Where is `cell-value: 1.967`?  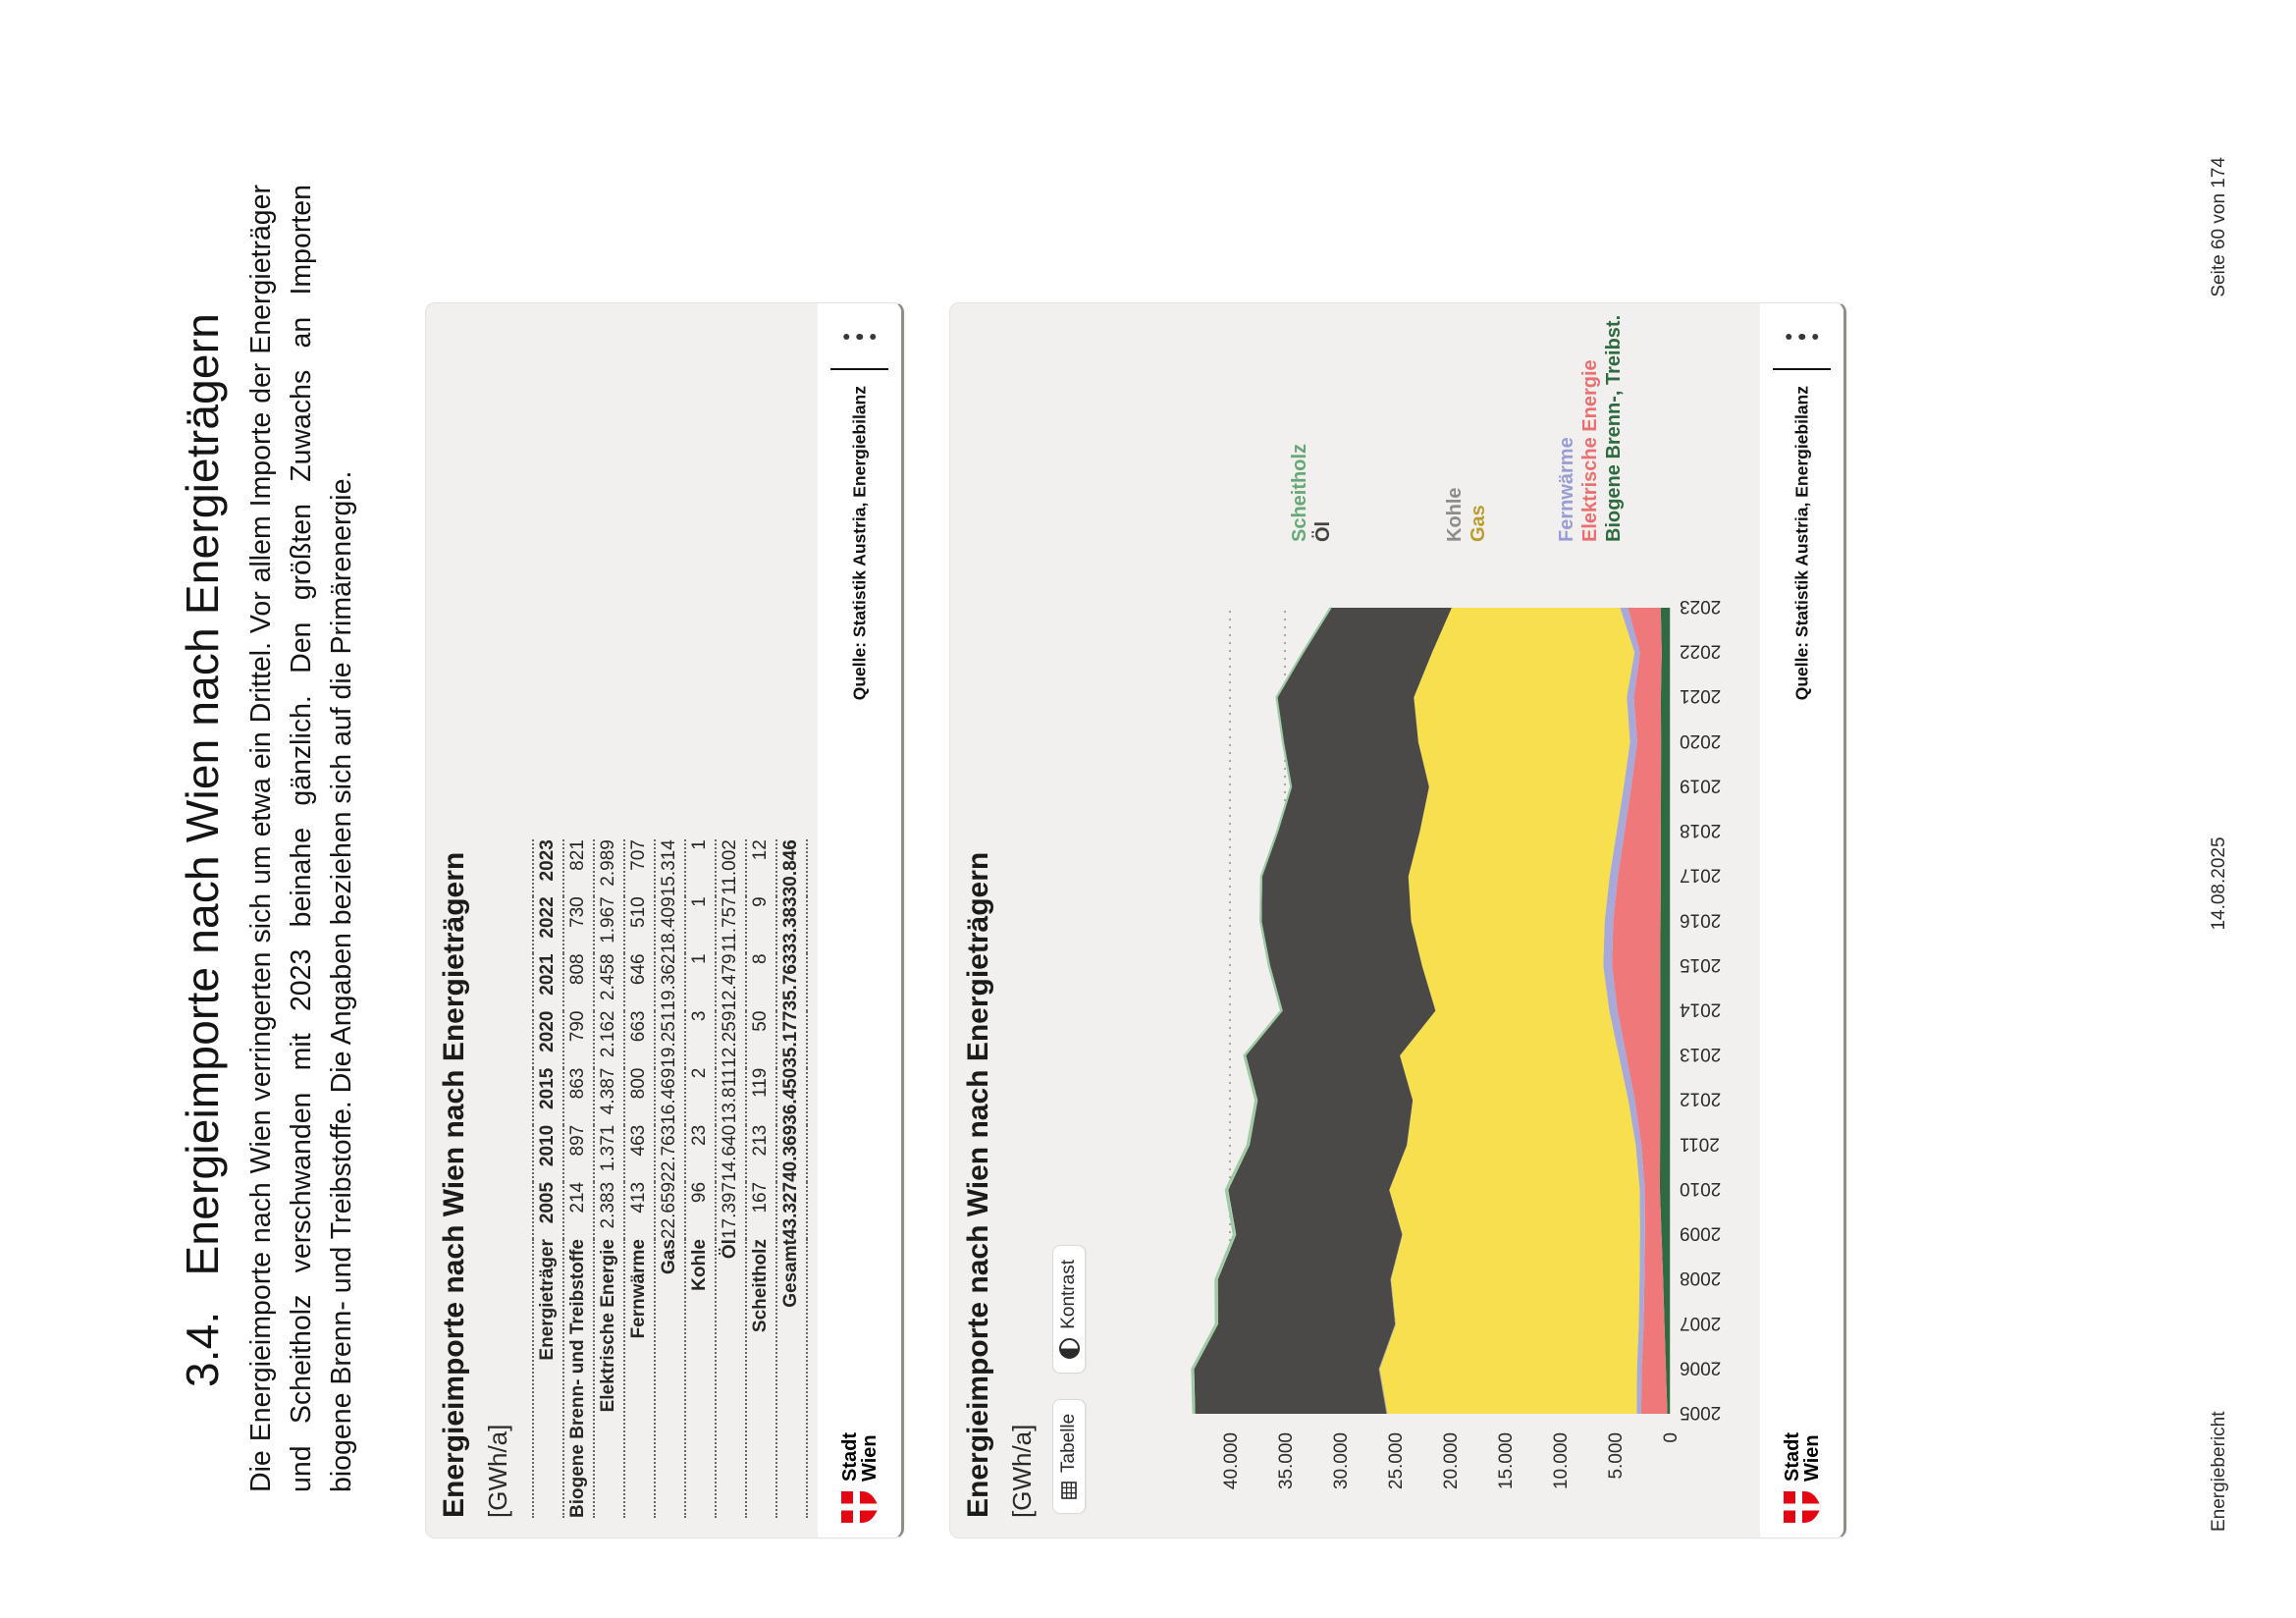 cell-value: 1.967 is located at coordinates (608, 920).